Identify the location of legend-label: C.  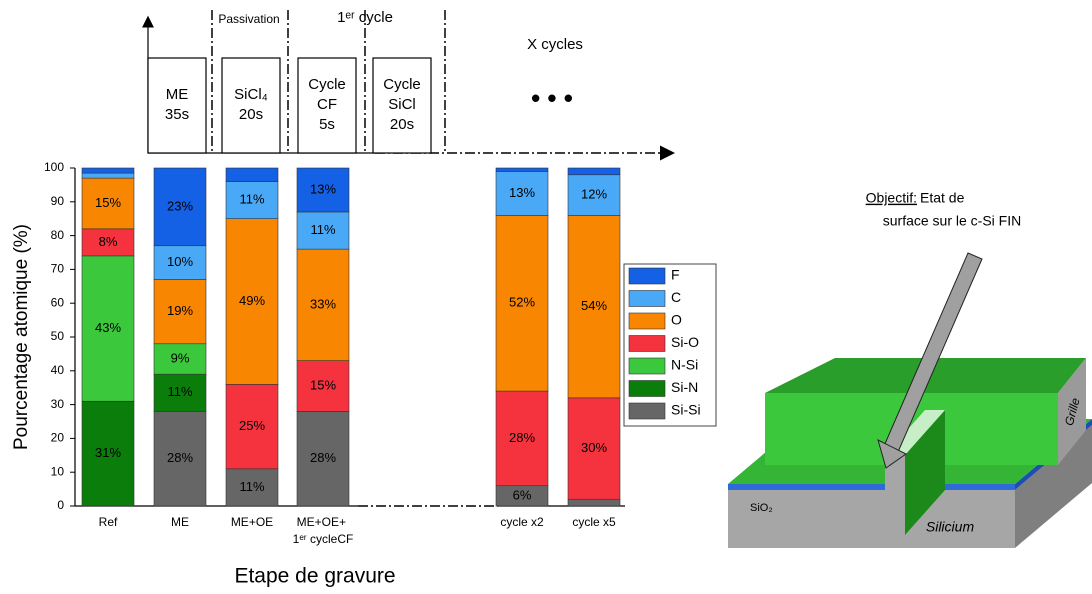
(676, 297).